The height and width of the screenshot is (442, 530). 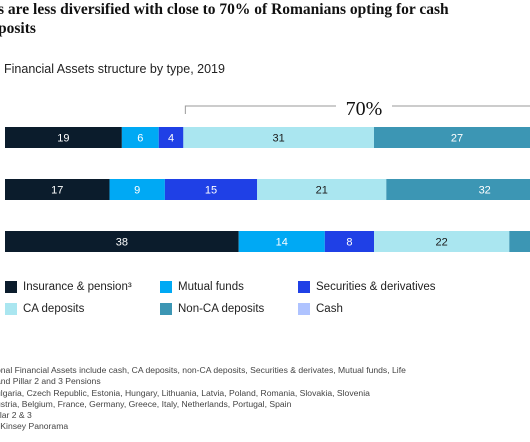 I want to click on data-label: 8, so click(x=349, y=243).